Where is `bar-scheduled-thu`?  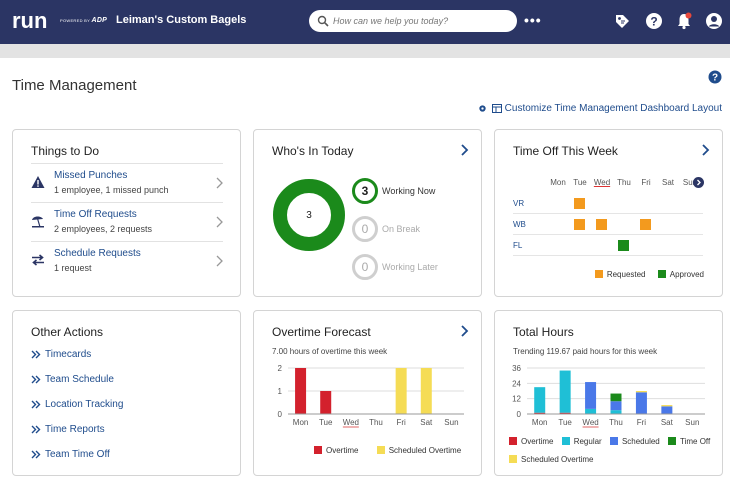 bar-scheduled-thu is located at coordinates (616, 406).